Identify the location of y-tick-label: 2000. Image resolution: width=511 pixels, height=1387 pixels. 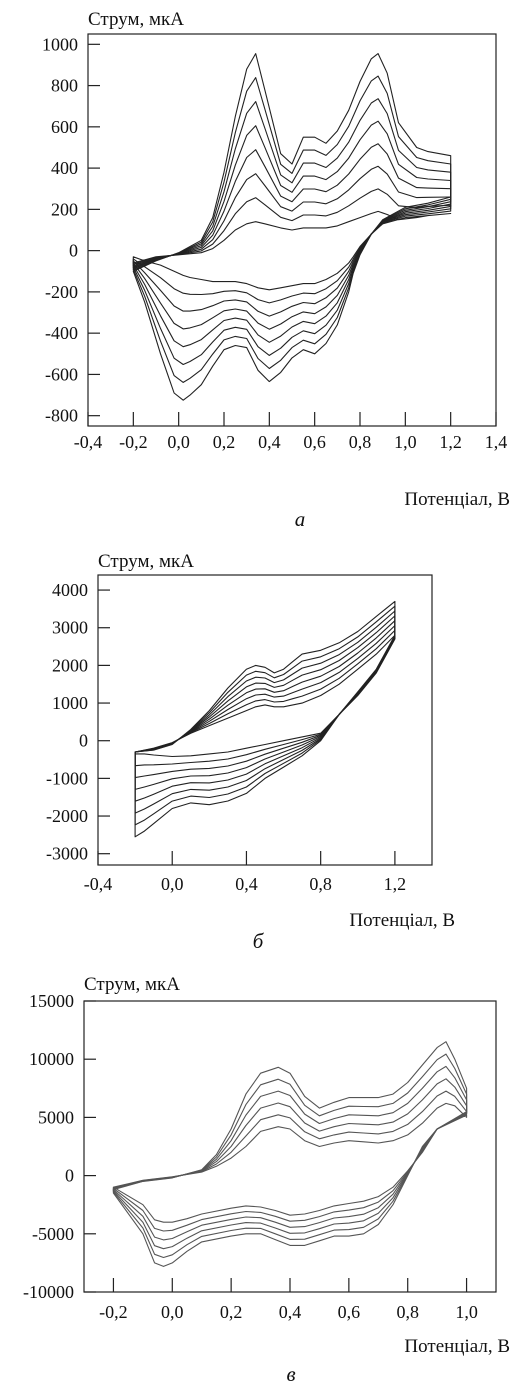
(70, 665).